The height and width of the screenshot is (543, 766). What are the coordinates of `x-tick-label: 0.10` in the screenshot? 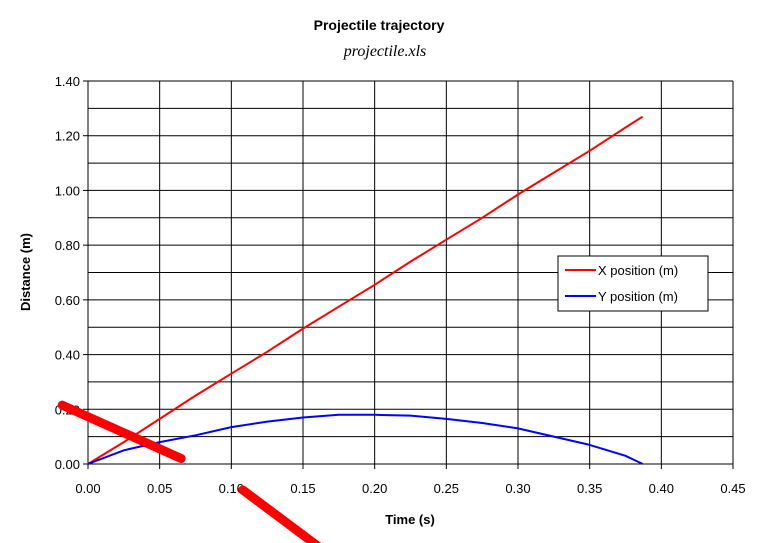 It's located at (231, 488).